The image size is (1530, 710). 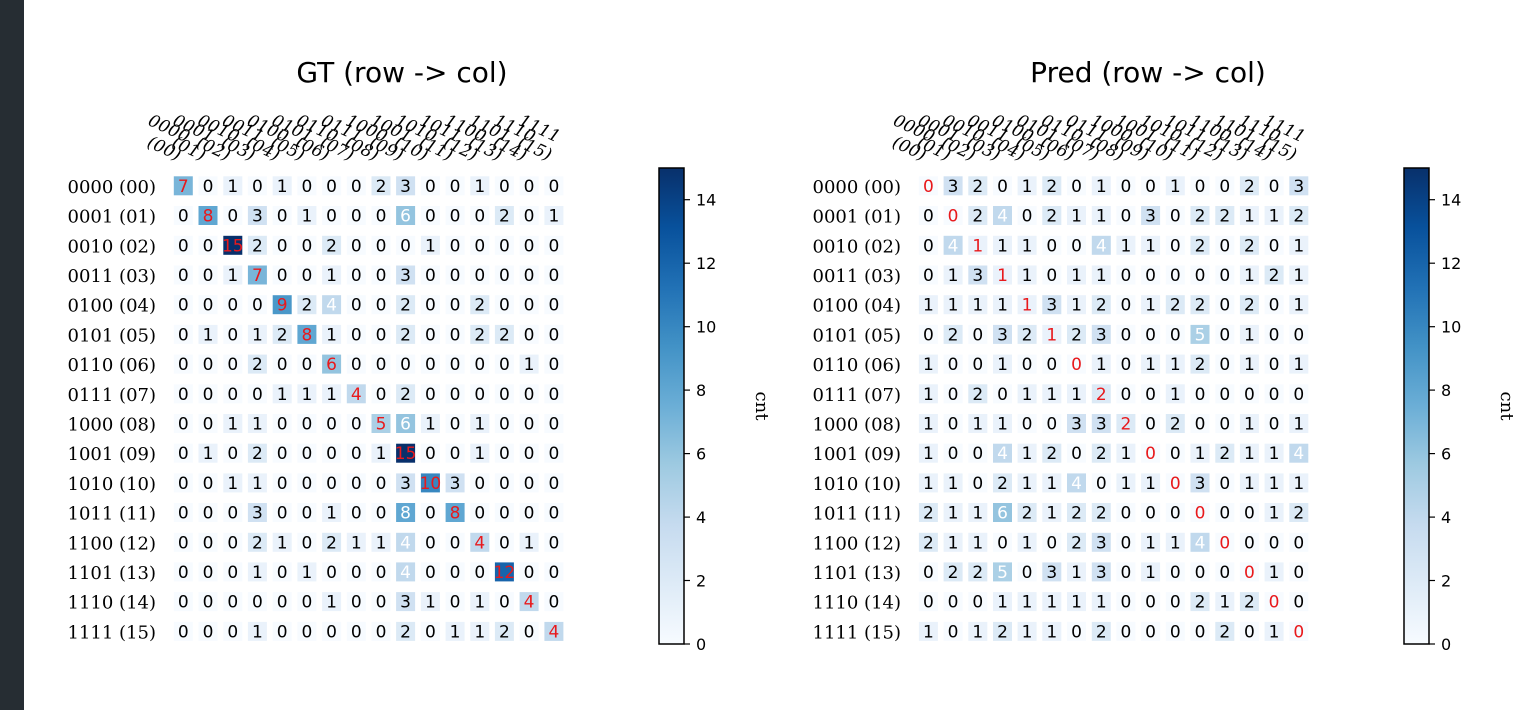 I want to click on row-label: 1010 (10), so click(x=857, y=484).